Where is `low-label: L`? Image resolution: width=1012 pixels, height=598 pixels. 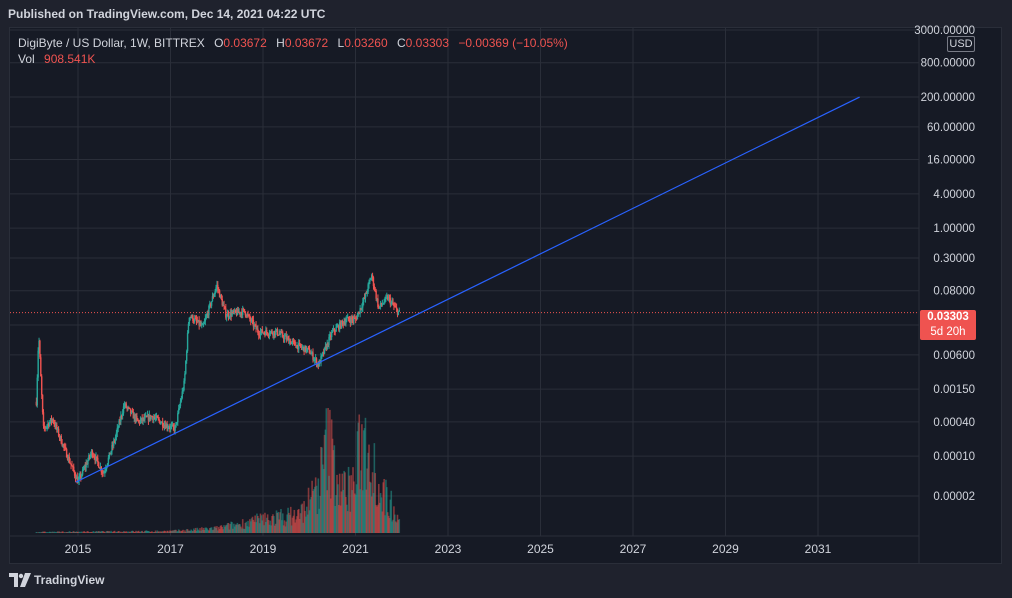
low-label: L is located at coordinates (341, 43).